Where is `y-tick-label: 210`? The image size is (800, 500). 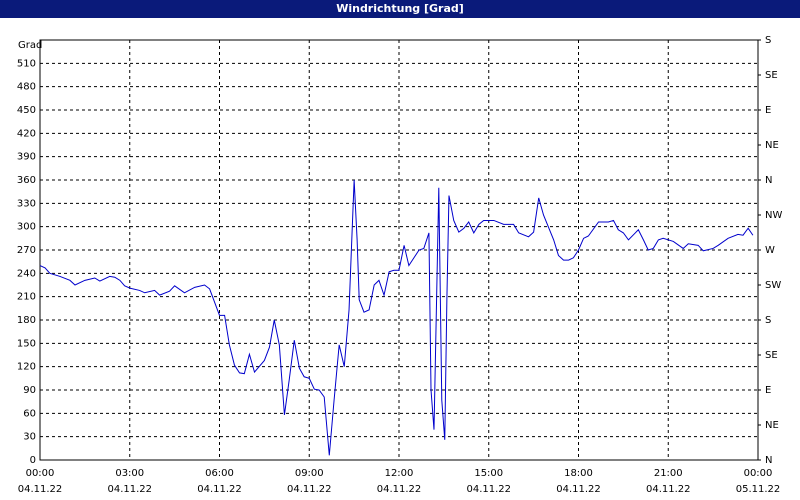
y-tick-label: 210 is located at coordinates (26, 297).